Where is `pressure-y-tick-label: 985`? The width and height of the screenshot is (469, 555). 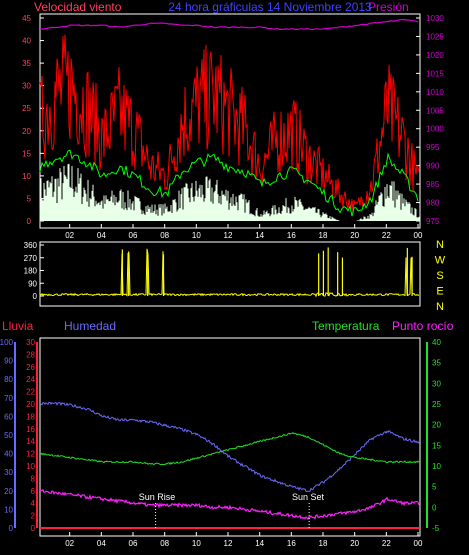
pressure-y-tick-label: 985 is located at coordinates (433, 184).